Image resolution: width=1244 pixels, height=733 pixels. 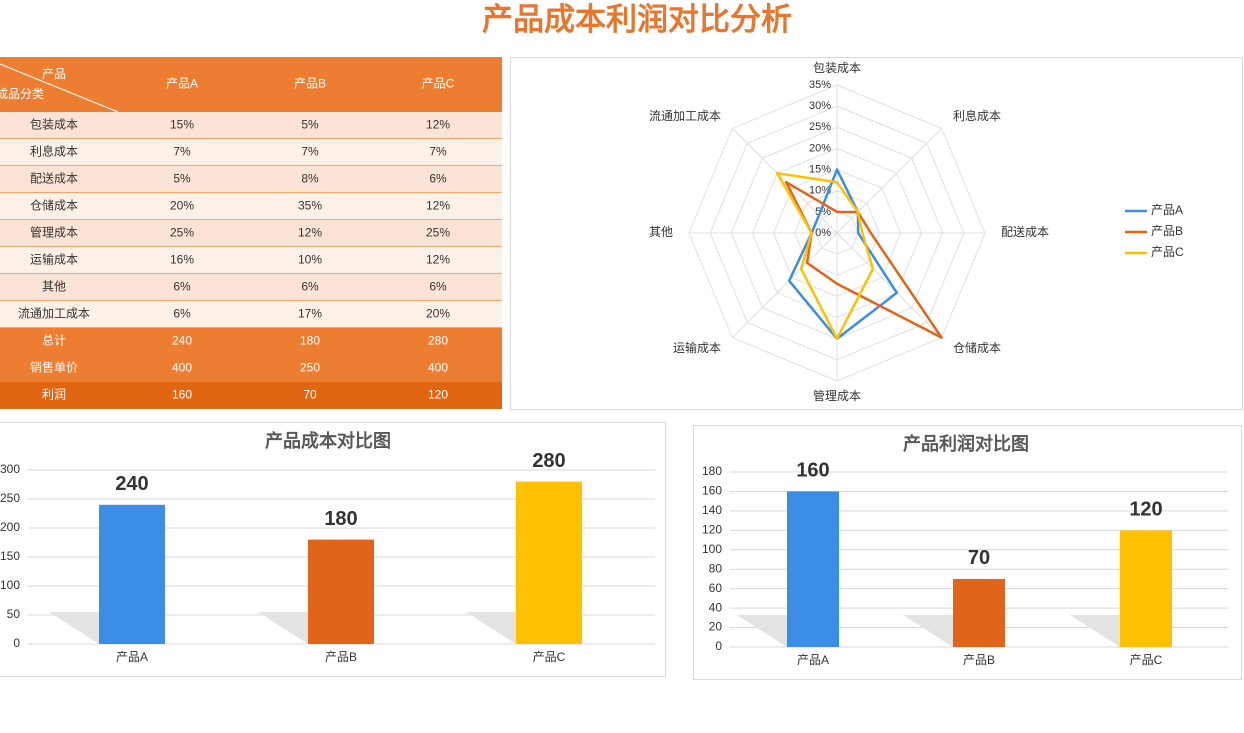 I want to click on r-tick-label: 0%, so click(x=823, y=233).